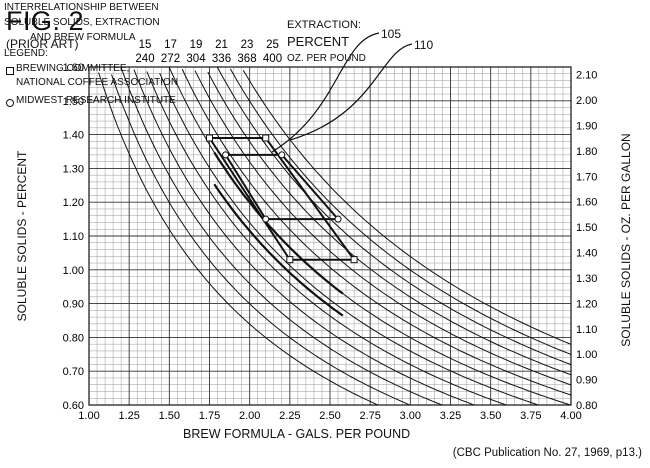  I want to click on square-marker-icon, so click(10, 71).